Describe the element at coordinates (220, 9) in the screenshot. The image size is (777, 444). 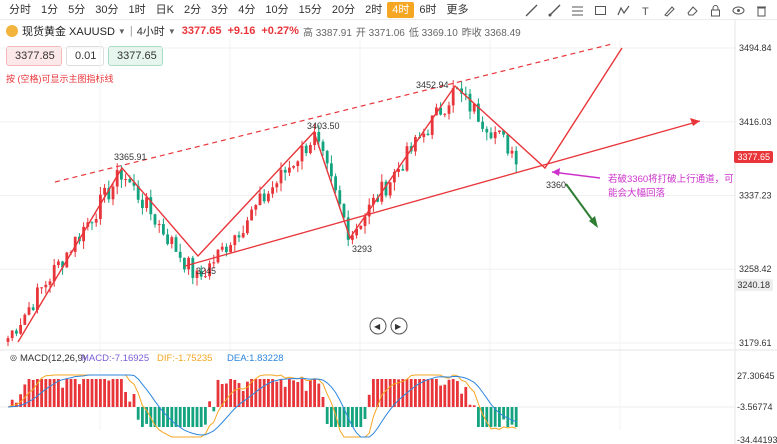
I see `timeframe-7: 3分` at that location.